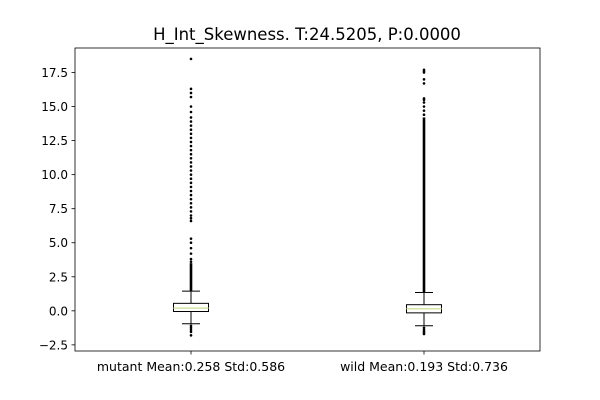  I want to click on y-tick-label: 12.5, so click(54, 141).